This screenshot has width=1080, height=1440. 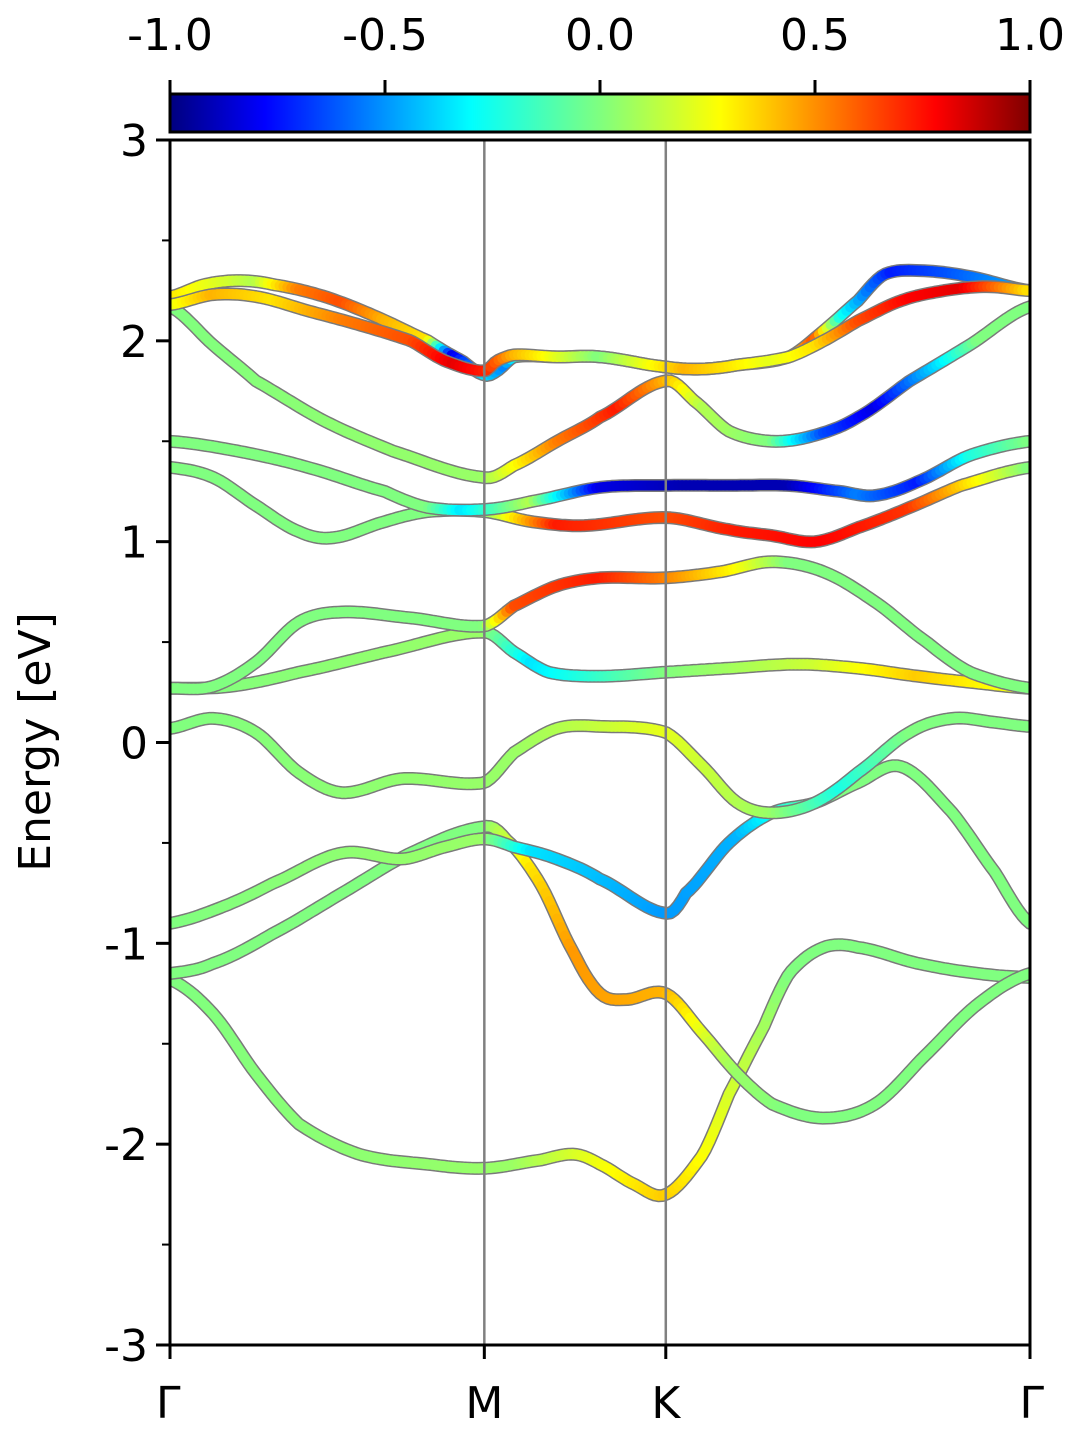 I want to click on colorbar: -1.0 -0.5 0.0 0.5 1.0, so click(x=596, y=72).